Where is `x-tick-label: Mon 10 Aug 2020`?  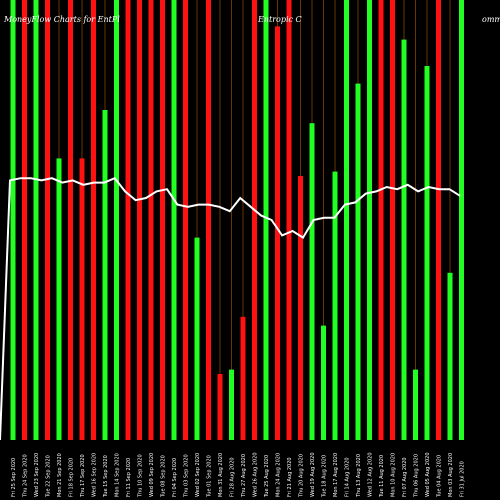 x-tick-label: Mon 10 Aug 2020 is located at coordinates (394, 475).